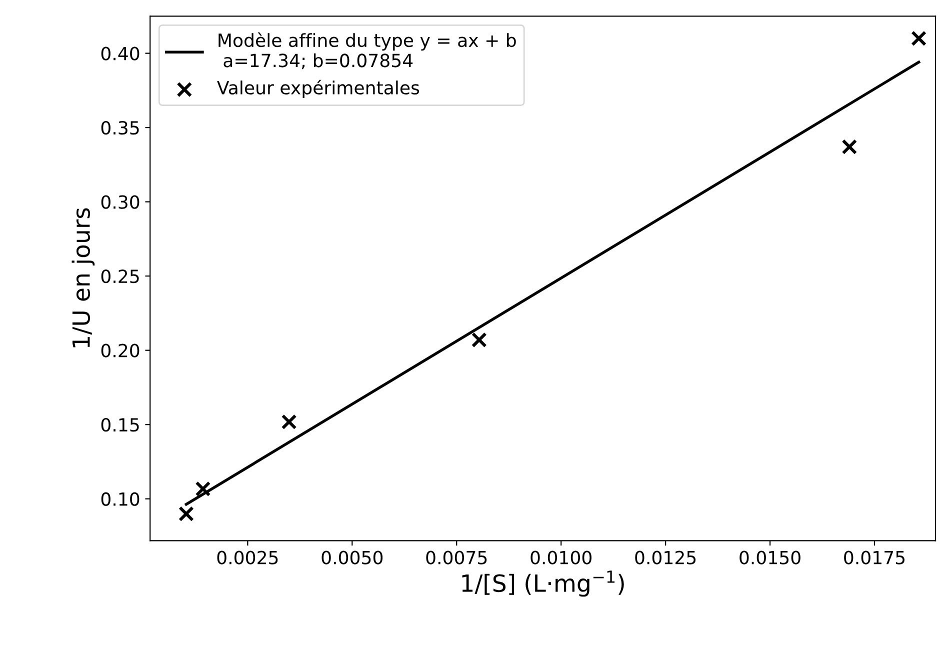 This screenshot has width=944, height=646. What do you see at coordinates (367, 51) in the screenshot?
I see `legend-label: Modèle affine du type y = ax + b a=17.34; b=0.07854` at bounding box center [367, 51].